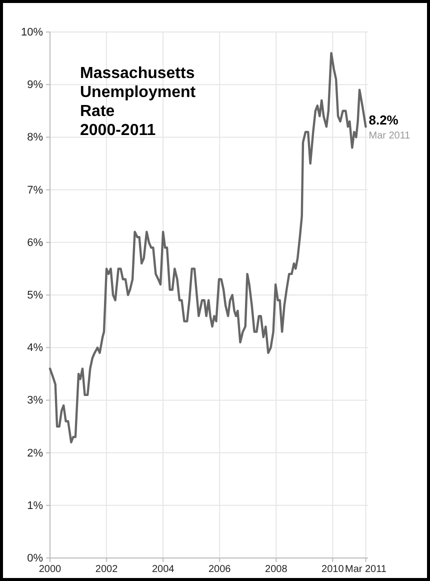  I want to click on x-tick-label: 2010, so click(333, 570).